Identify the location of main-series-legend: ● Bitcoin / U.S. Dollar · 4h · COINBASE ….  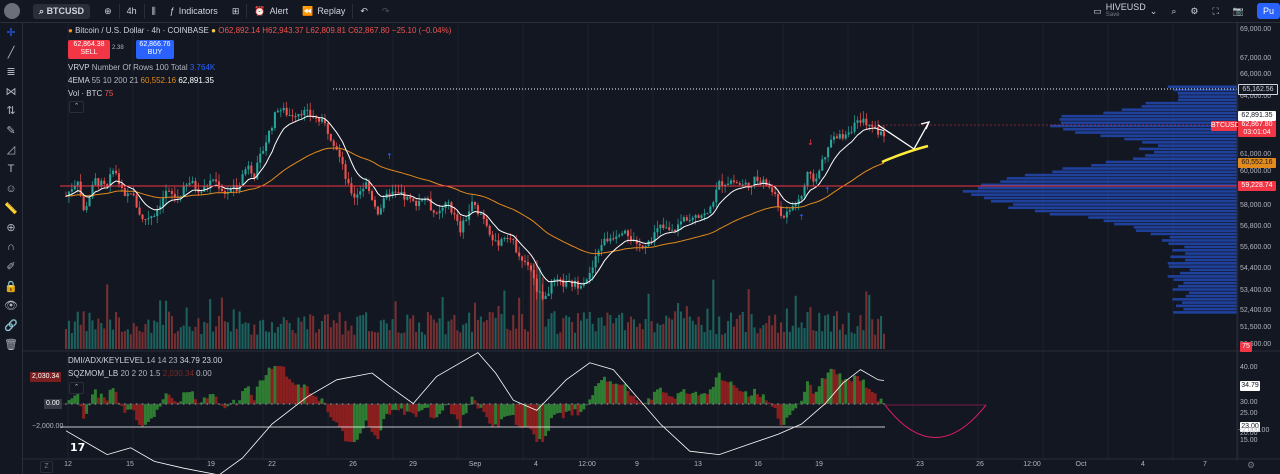
(259, 30).